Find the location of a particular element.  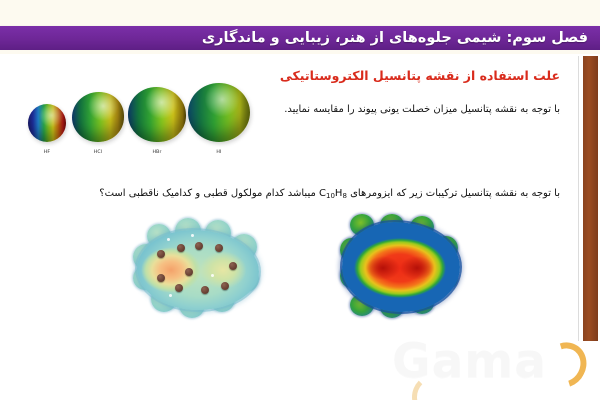

hbr-label: HBr is located at coordinates (157, 152).